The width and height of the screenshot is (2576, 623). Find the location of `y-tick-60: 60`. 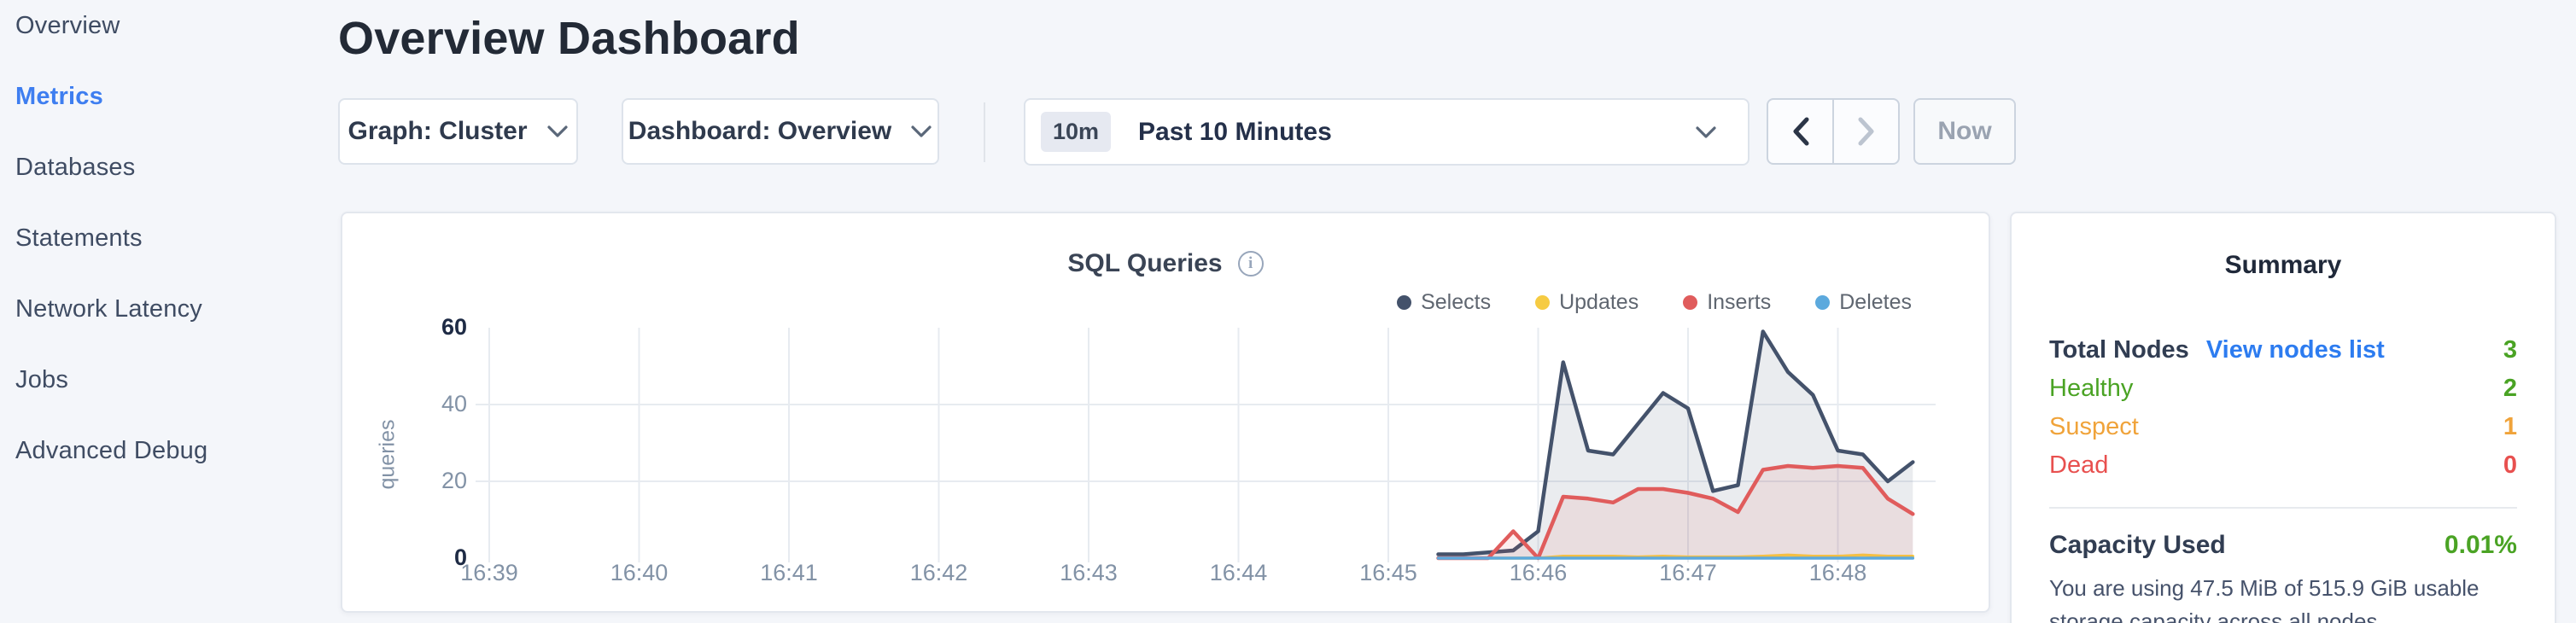

y-tick-60: 60 is located at coordinates (454, 327).